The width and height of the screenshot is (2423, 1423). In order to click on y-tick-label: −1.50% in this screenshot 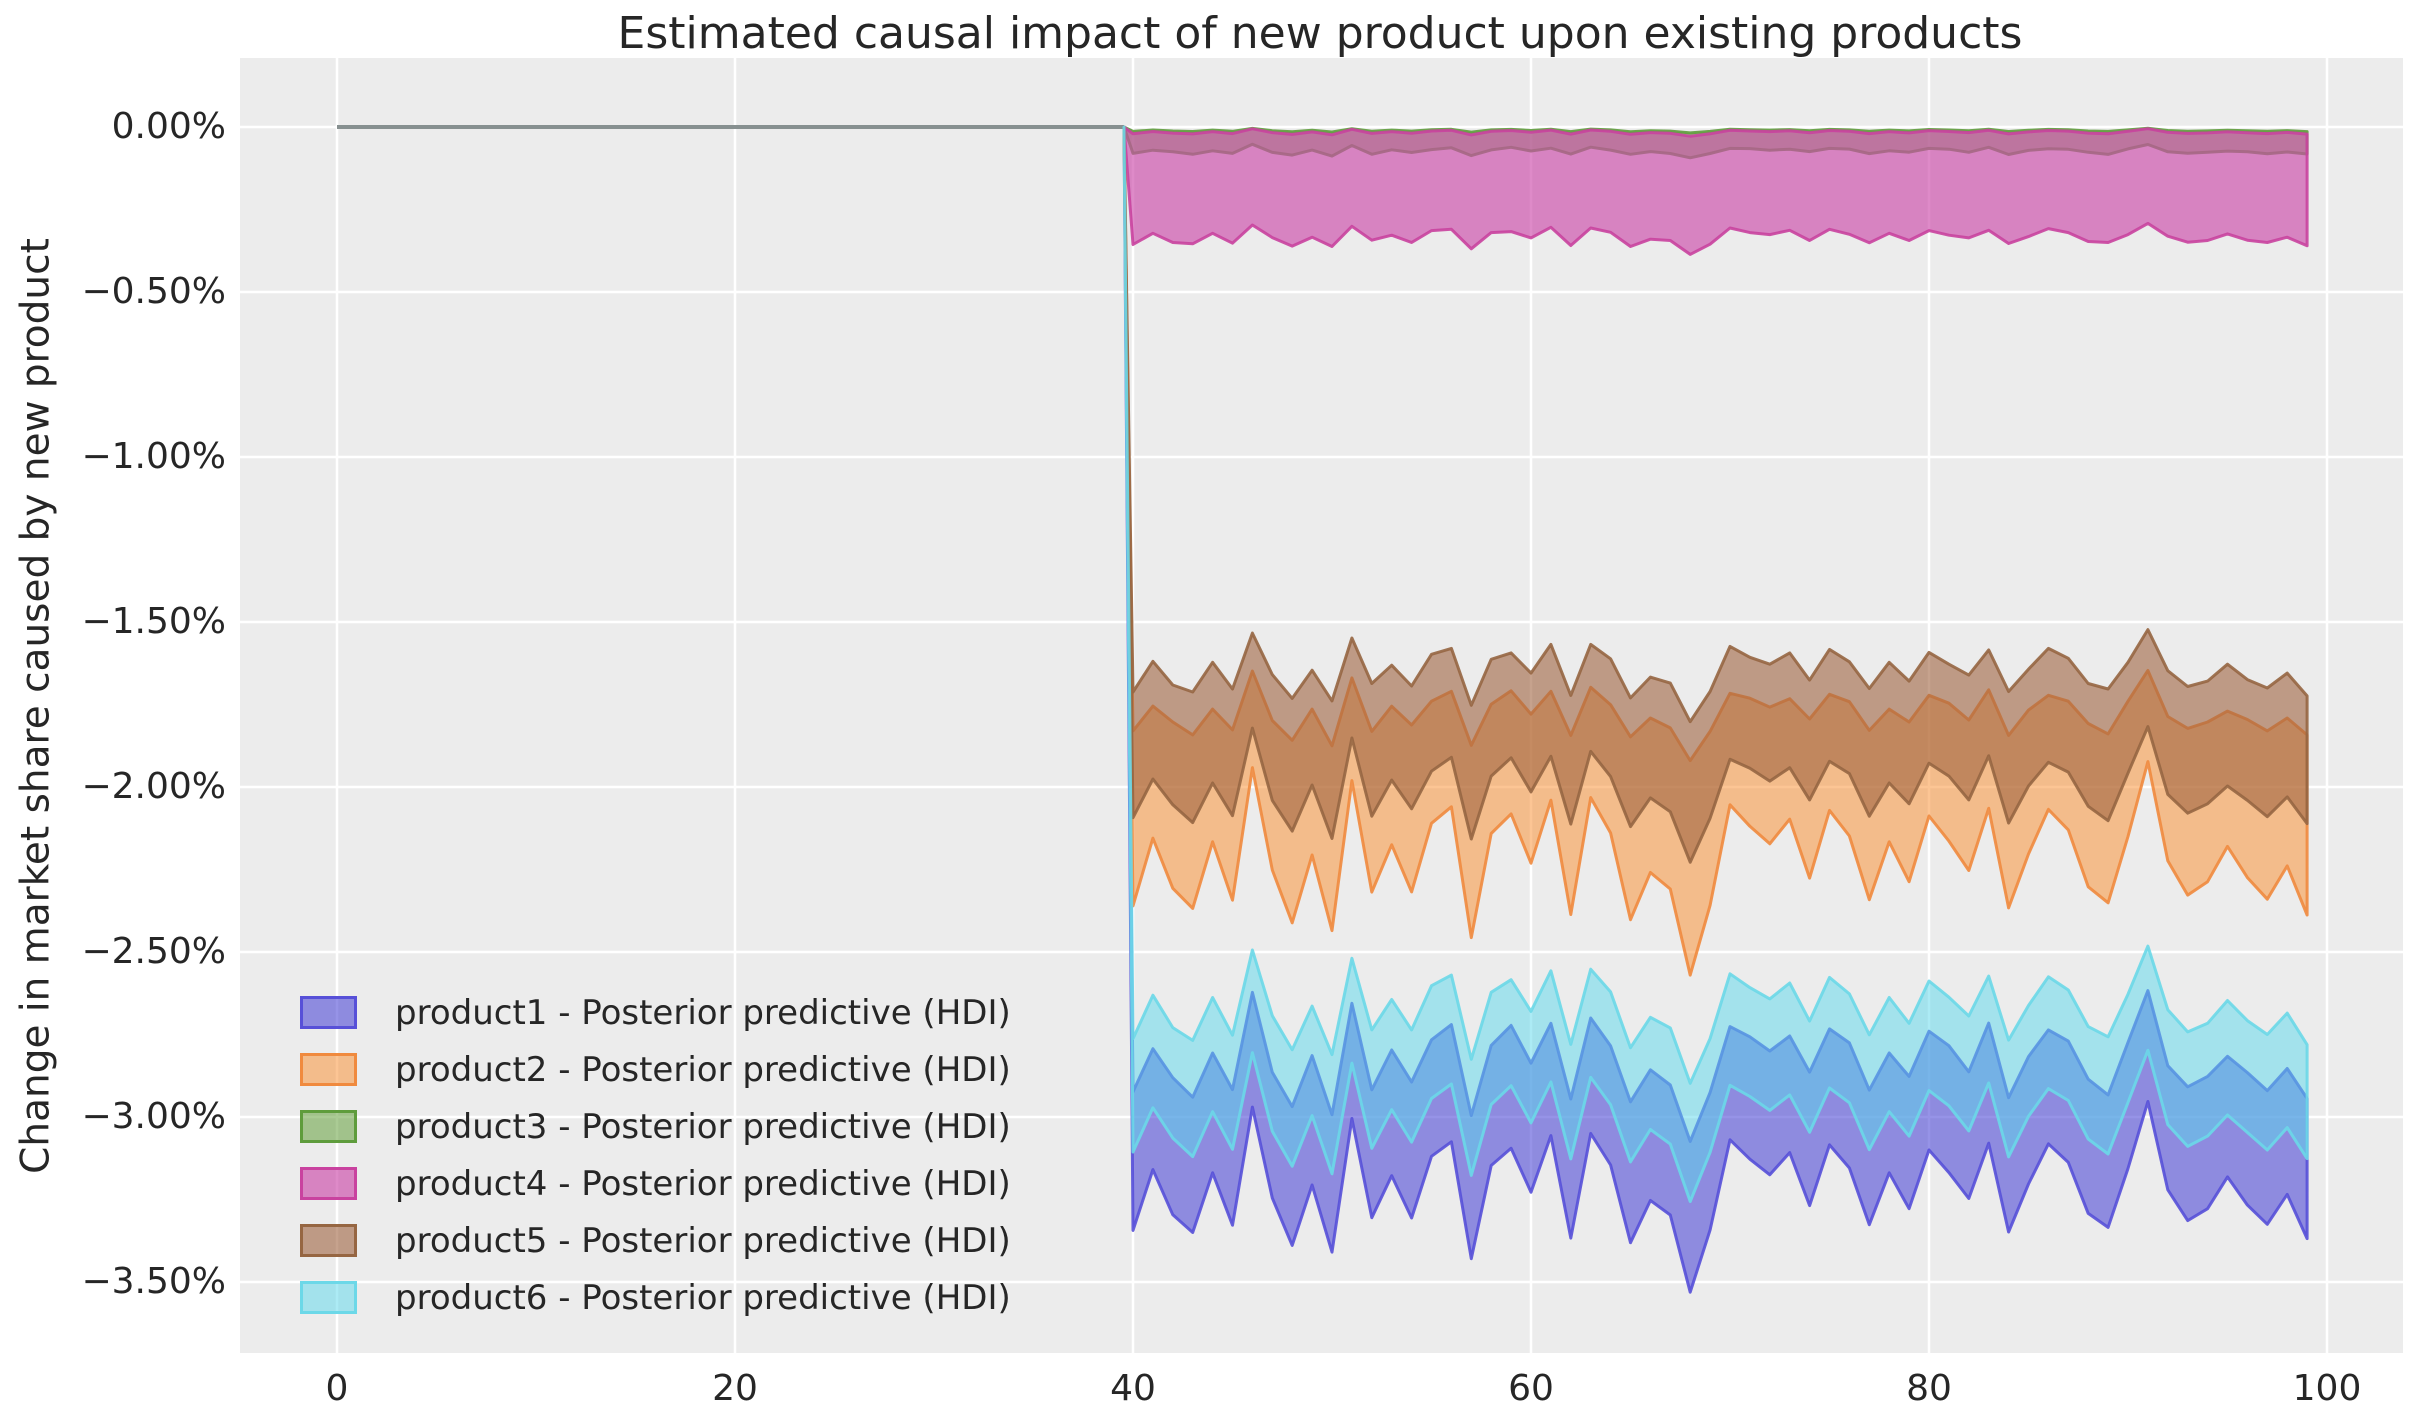, I will do `click(153, 621)`.